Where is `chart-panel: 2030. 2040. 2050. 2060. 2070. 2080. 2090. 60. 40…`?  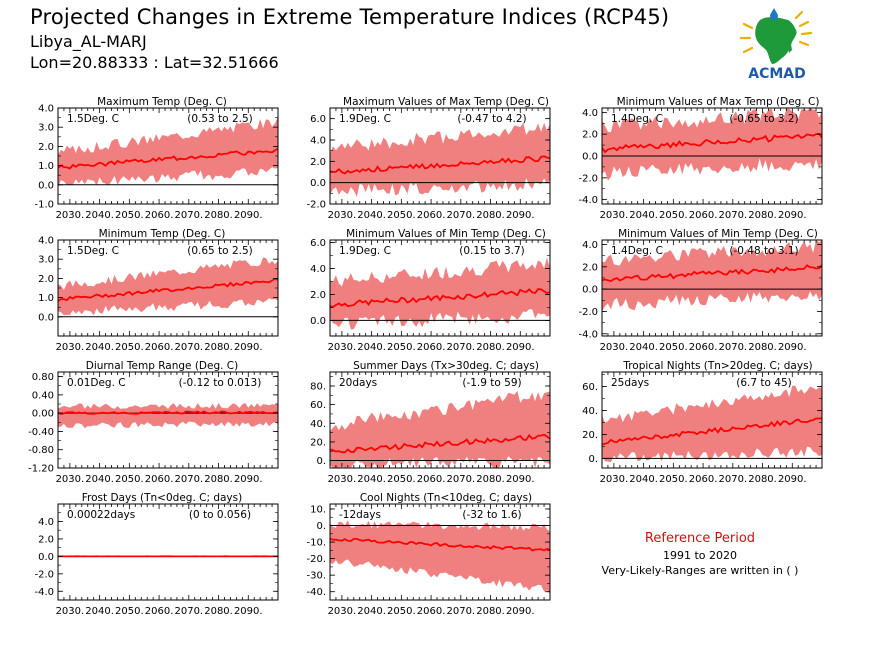
chart-panel: 2030. 2040. 2050. 2060. 2070. 2080. 2090. 60. 40… is located at coordinates (702, 422).